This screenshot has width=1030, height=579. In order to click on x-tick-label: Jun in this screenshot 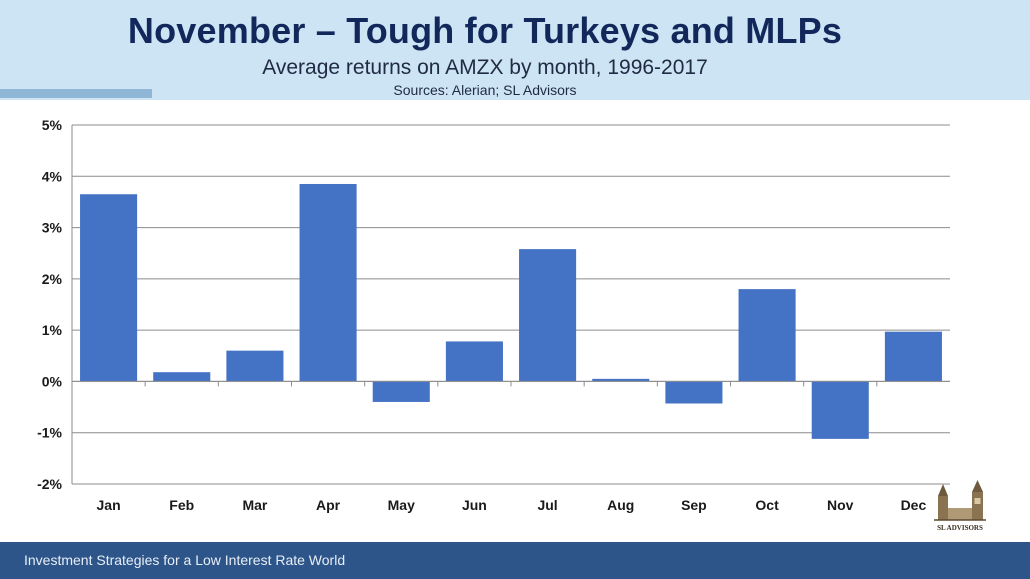, I will do `click(474, 505)`.